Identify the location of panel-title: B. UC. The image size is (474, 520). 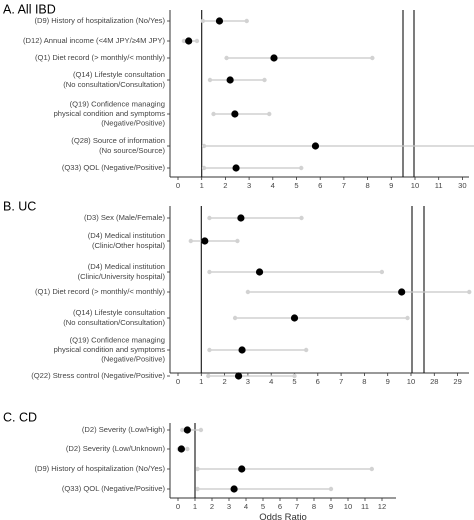
(19, 206).